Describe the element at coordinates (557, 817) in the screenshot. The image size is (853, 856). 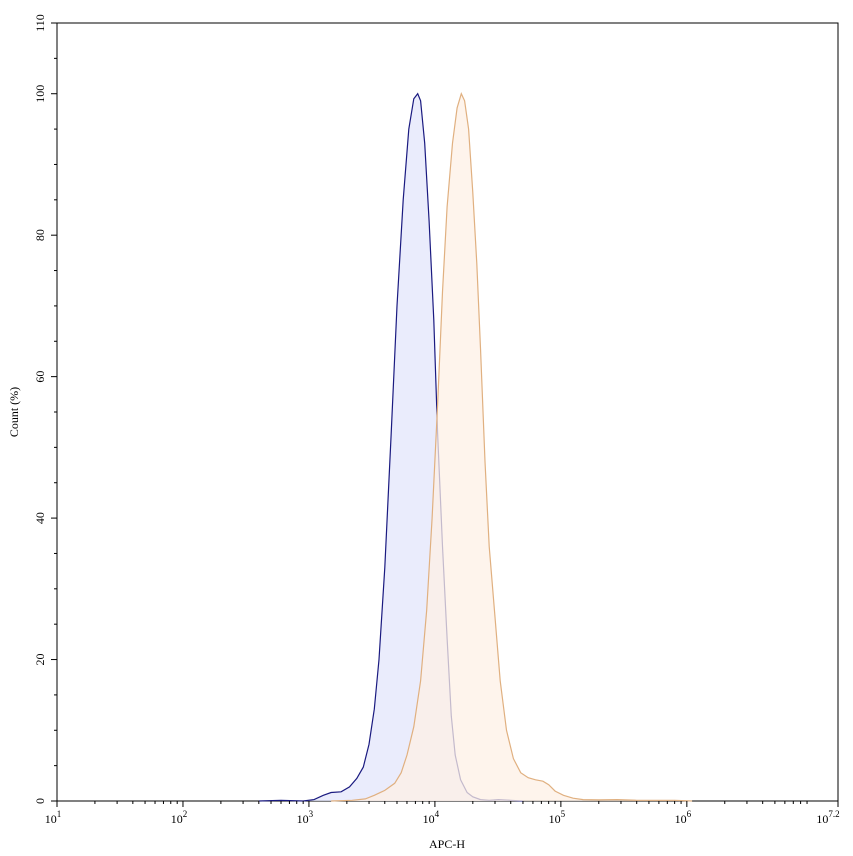
I see `x-tick-label: 10⁵` at that location.